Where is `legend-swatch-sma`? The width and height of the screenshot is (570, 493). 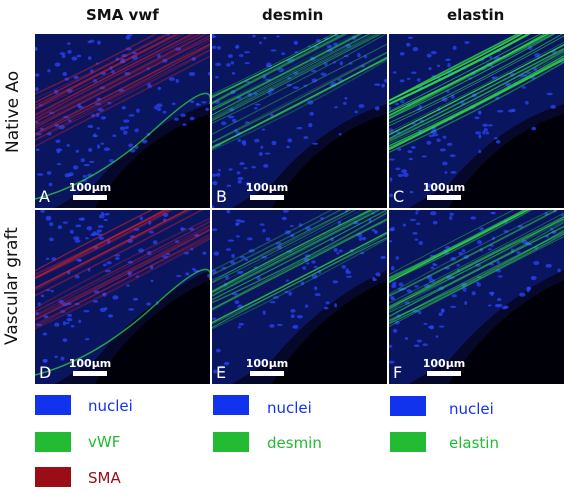
legend-swatch-sma is located at coordinates (53, 477).